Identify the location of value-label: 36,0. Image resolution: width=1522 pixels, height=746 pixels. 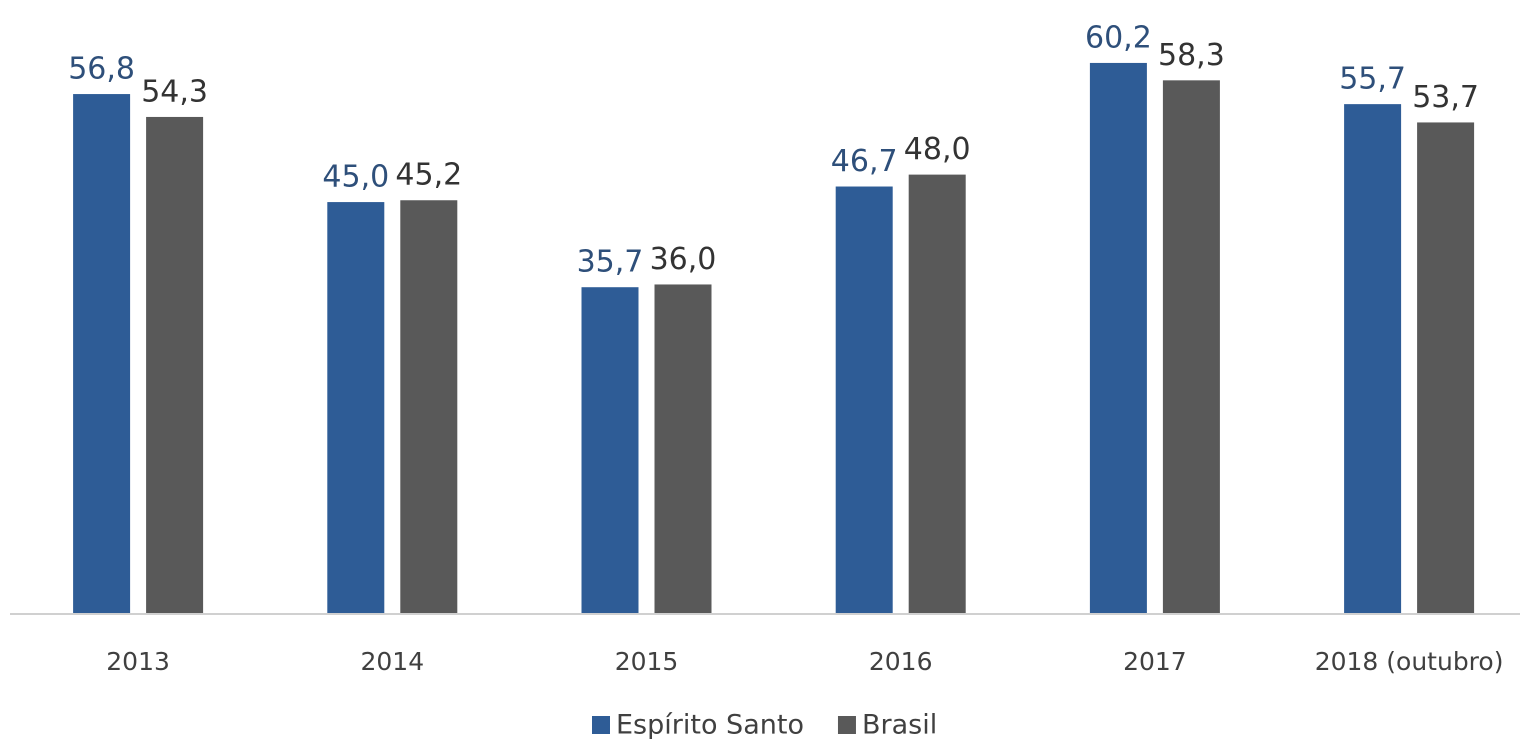
(683, 259).